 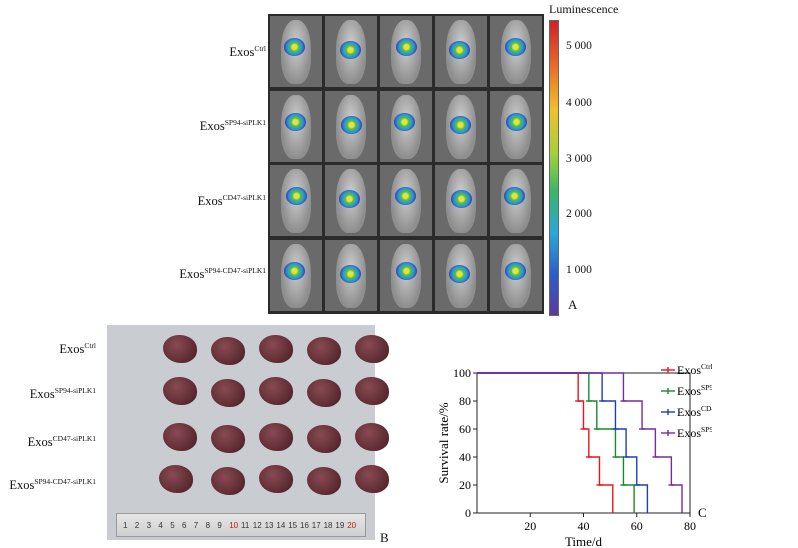 I want to click on group-label-sp94cd47-b: ExosSP94-CD47-siPLK1, so click(x=52, y=485).